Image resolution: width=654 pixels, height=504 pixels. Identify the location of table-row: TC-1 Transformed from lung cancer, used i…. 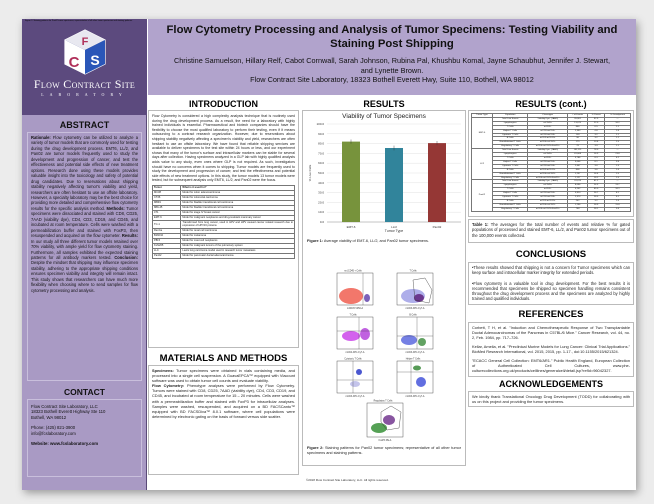
(223, 224).